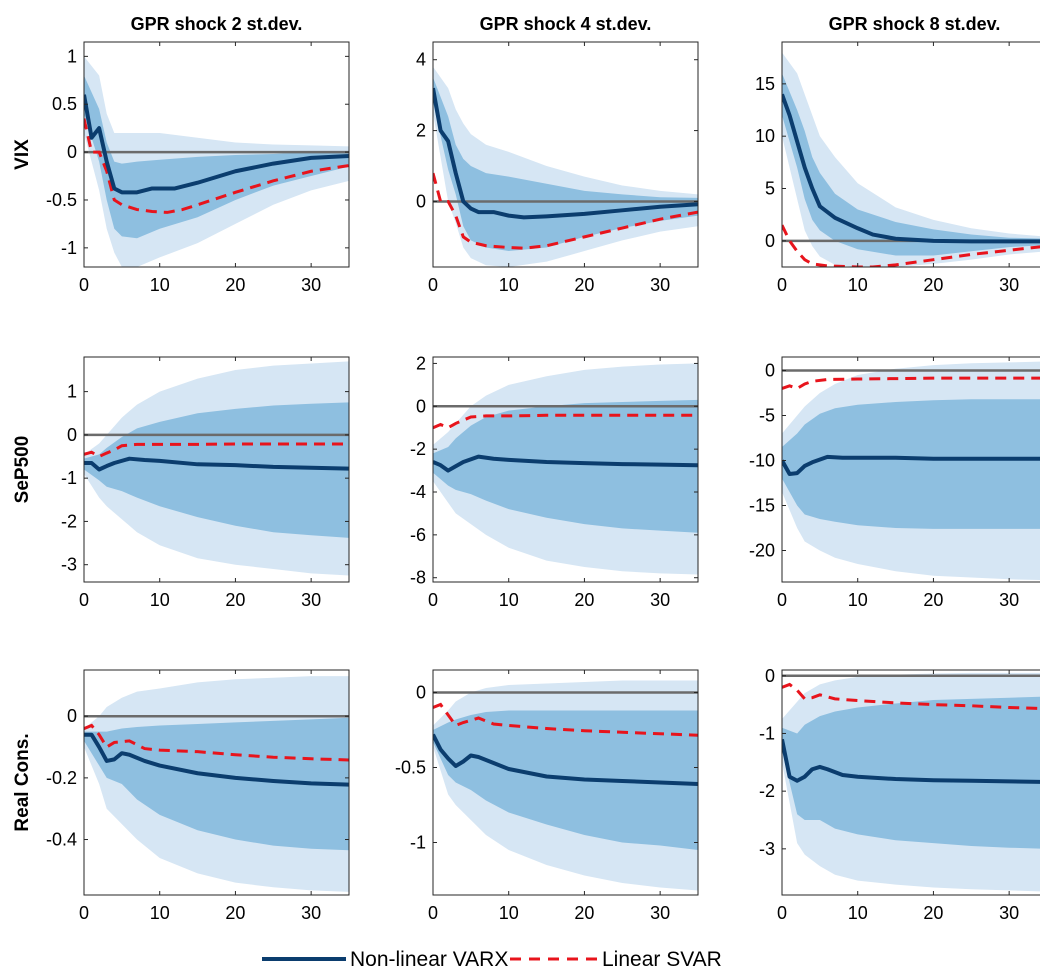 The width and height of the screenshot is (1040, 973). Describe the element at coordinates (762, 551) in the screenshot. I see `y-tick-label: -20` at that location.